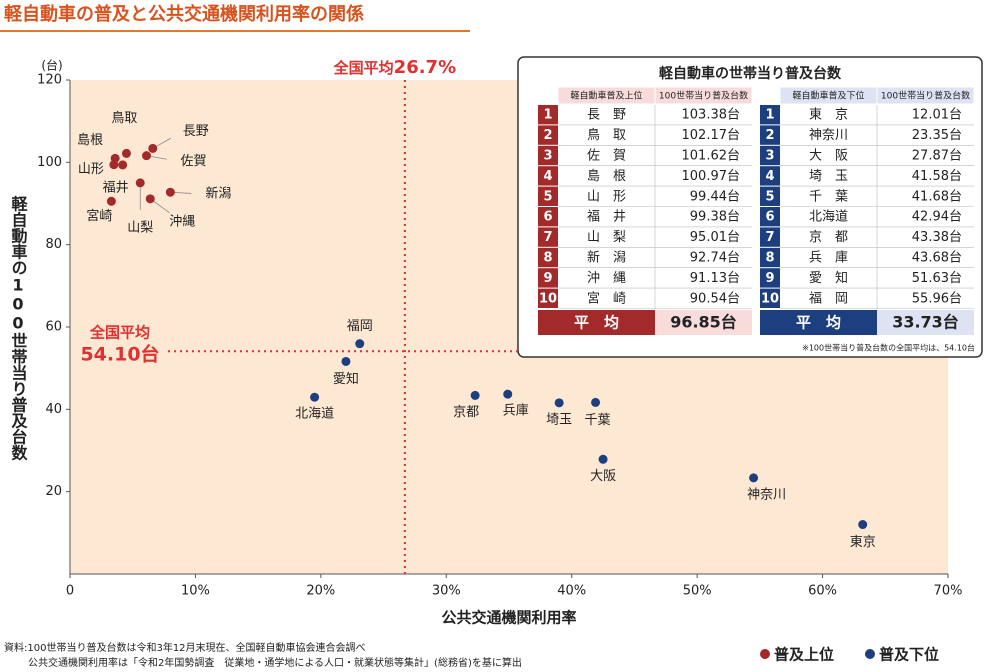 The image size is (991, 672). I want to click on average-value-cell, so click(925, 322).